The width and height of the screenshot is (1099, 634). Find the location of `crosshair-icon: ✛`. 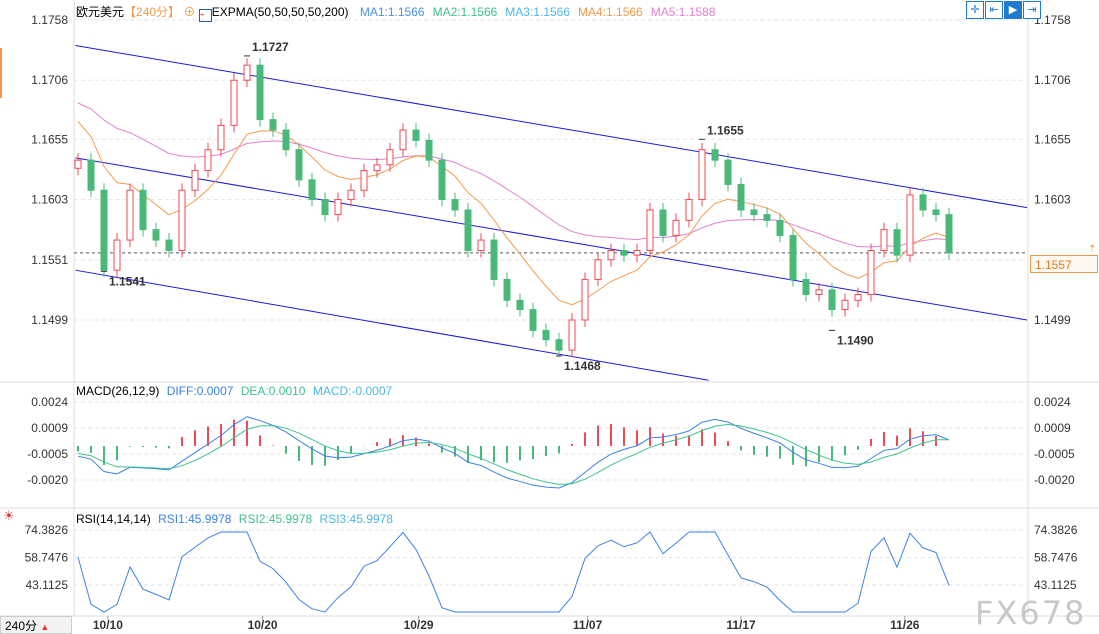

crosshair-icon: ✛ is located at coordinates (975, 10).